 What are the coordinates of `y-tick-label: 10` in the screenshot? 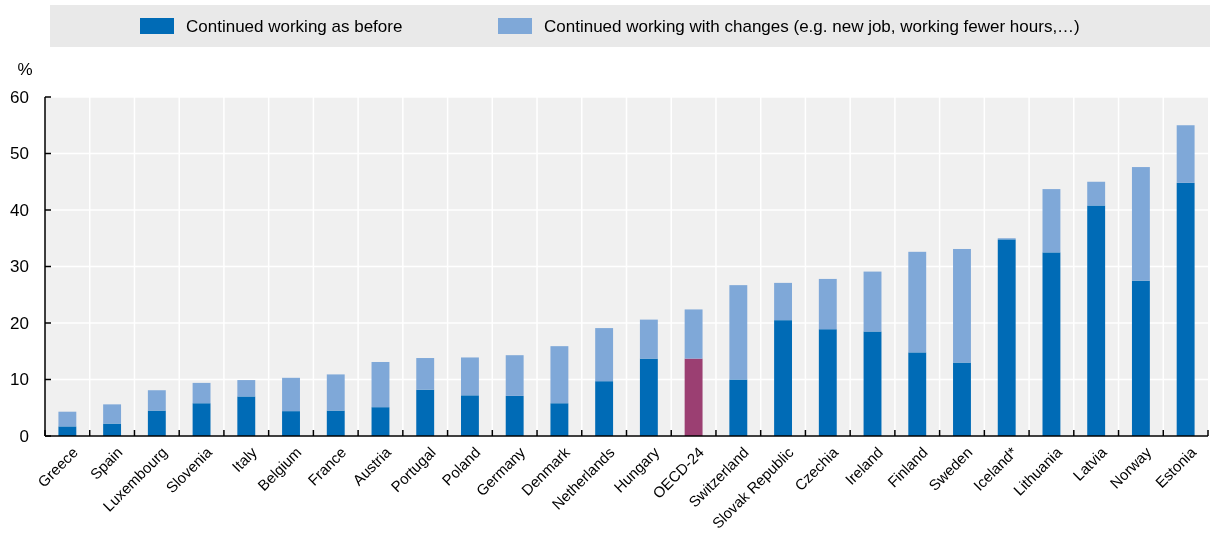 It's located at (19, 380).